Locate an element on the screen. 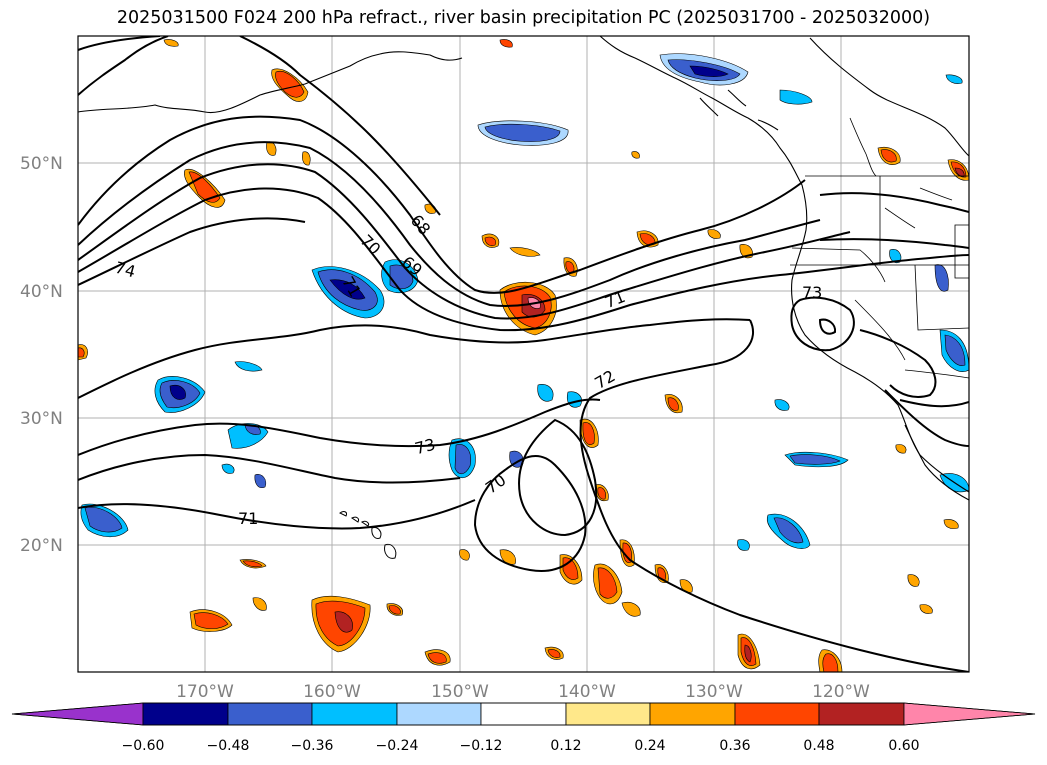 The image size is (1047, 765). contour-73-east is located at coordinates (822, 324).